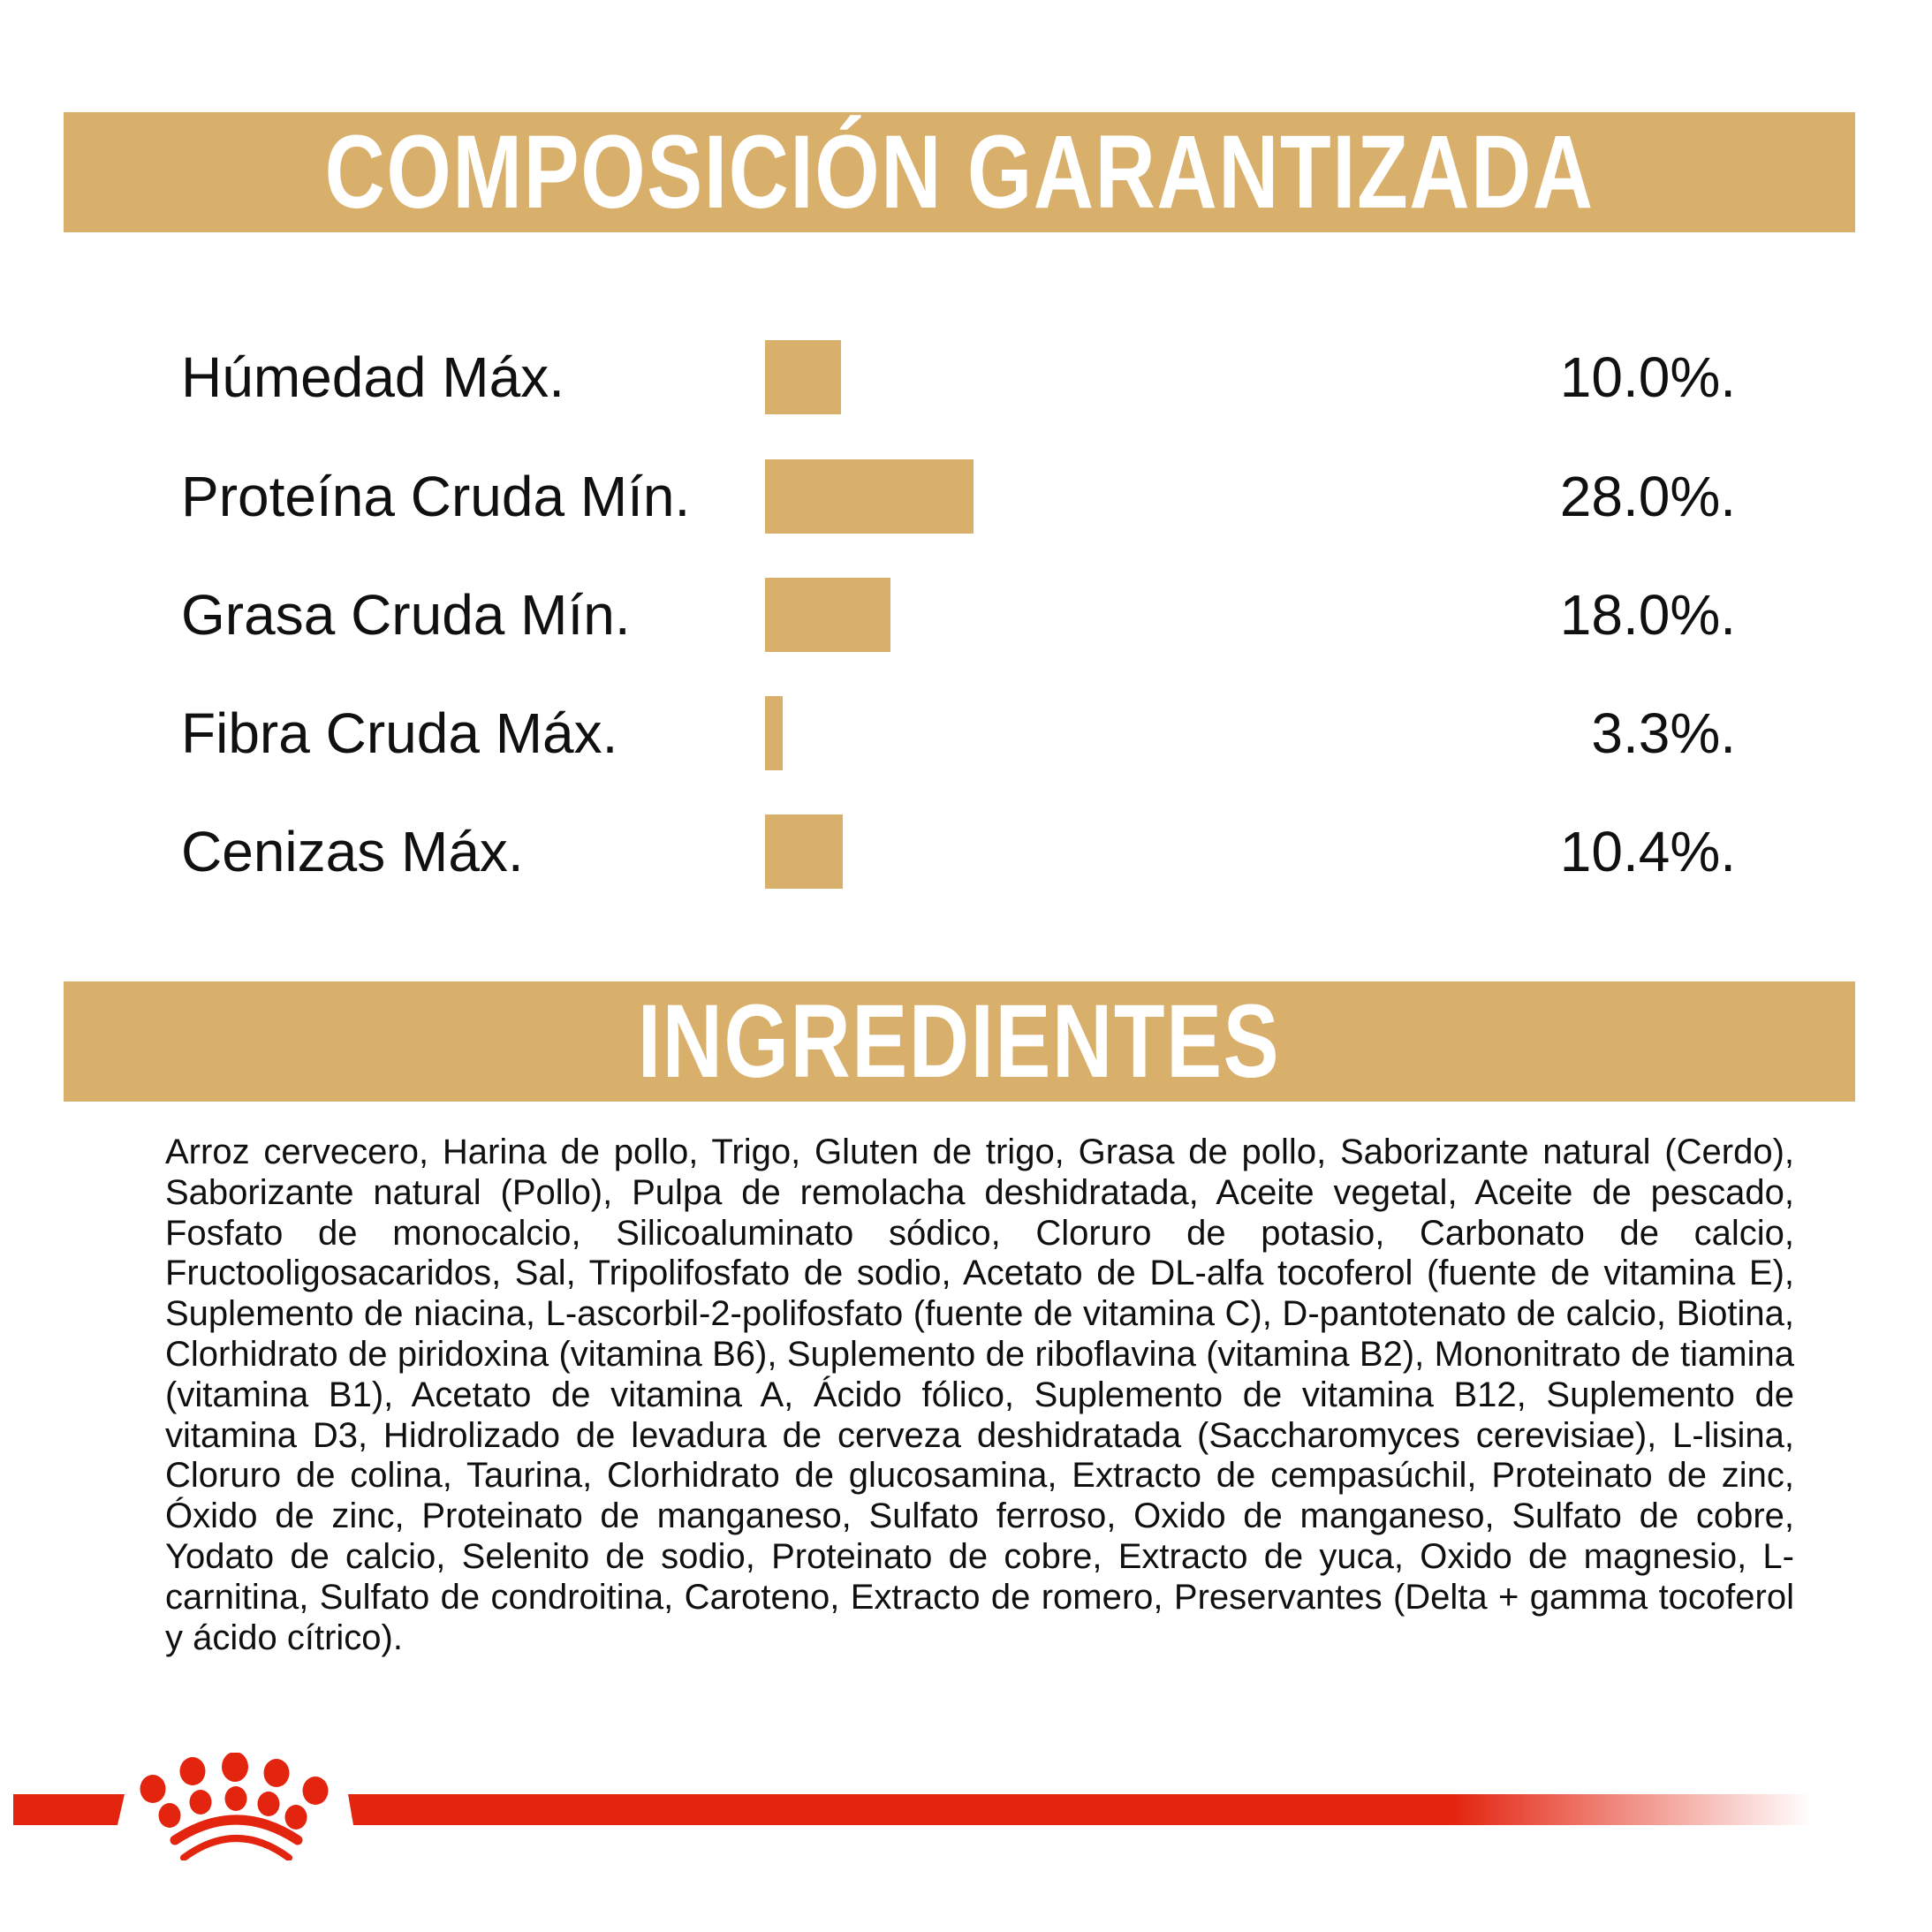  What do you see at coordinates (372, 377) in the screenshot?
I see `nutrient-label: Húmedad Máx.` at bounding box center [372, 377].